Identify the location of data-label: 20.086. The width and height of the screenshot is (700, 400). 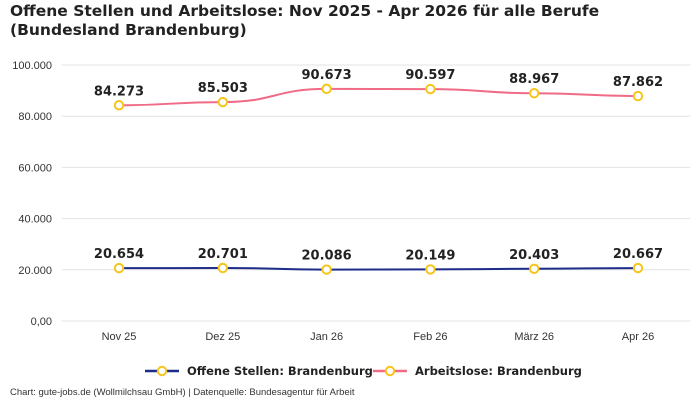
(327, 256).